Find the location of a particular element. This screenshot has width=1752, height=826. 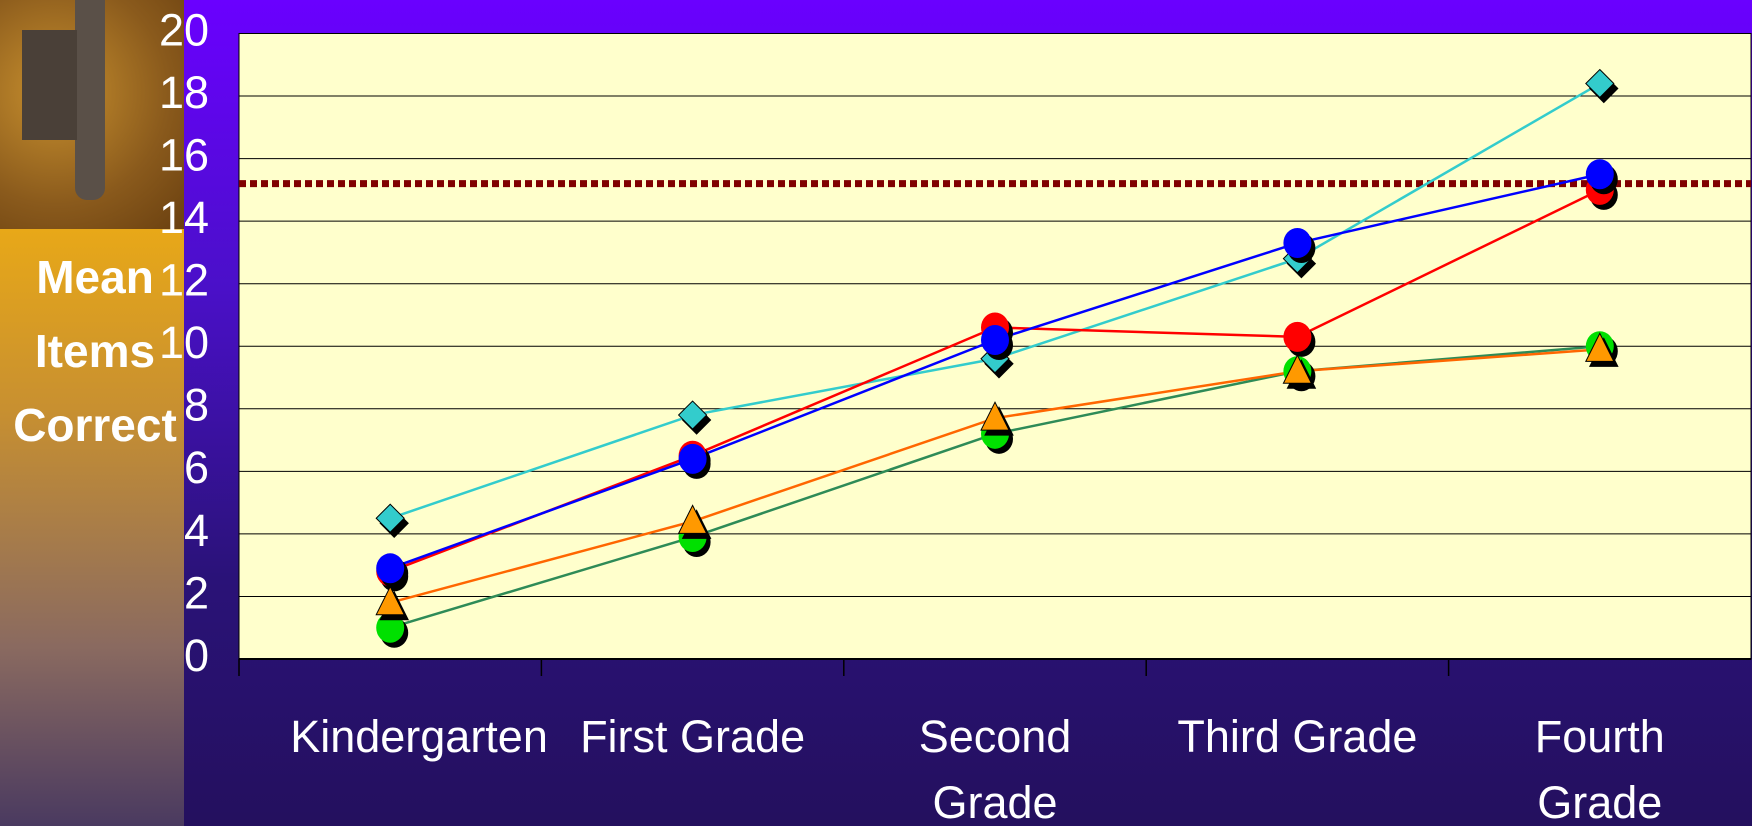

x-tick-label: Third Grade is located at coordinates (1297, 736).